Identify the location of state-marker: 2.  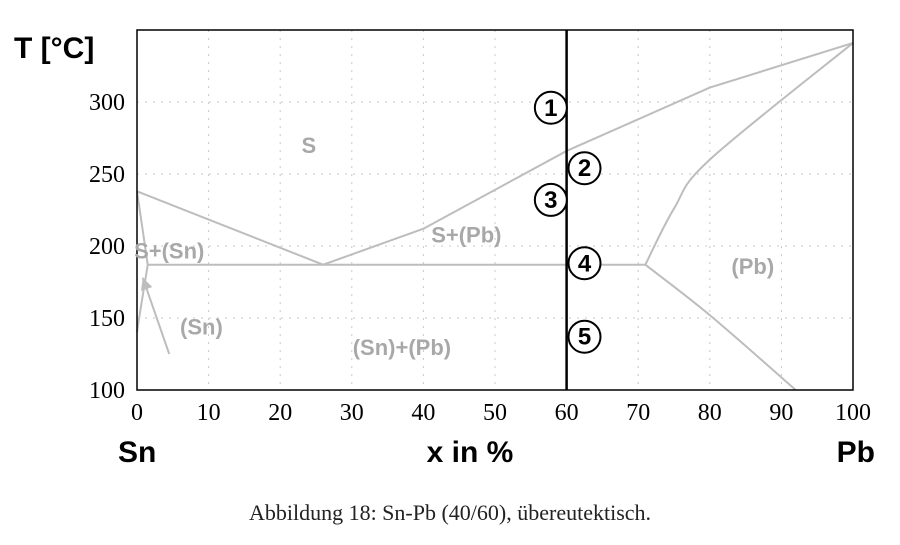
(584, 168).